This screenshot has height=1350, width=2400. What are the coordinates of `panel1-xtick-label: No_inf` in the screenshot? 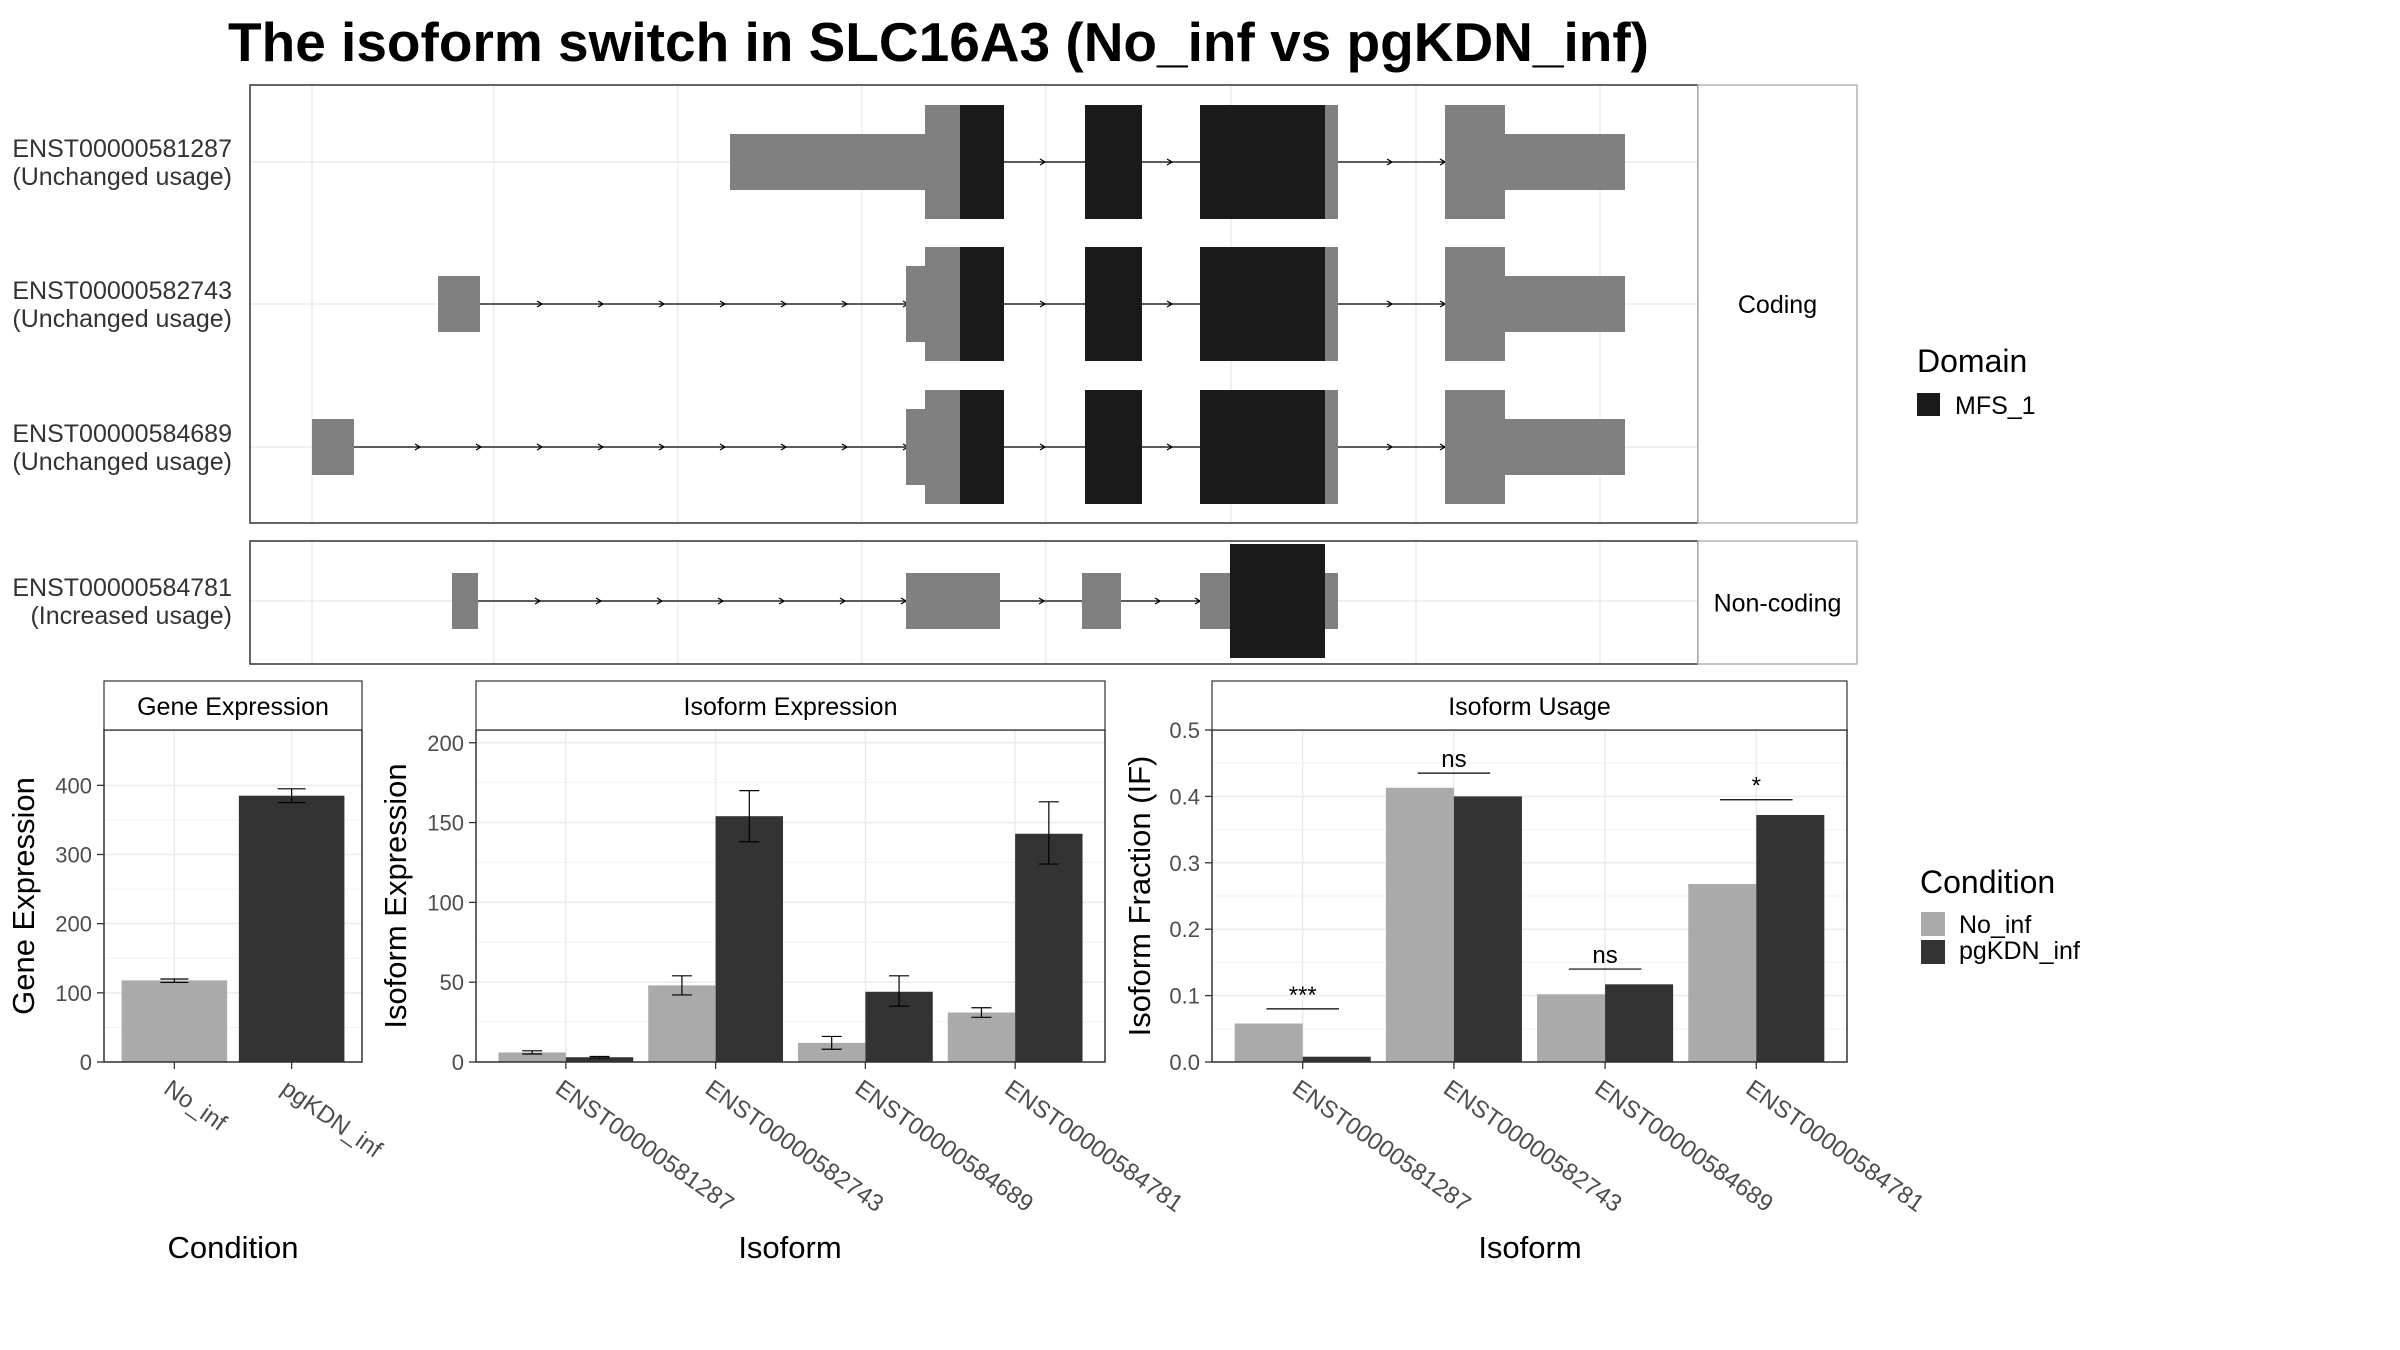 It's located at (195, 1106).